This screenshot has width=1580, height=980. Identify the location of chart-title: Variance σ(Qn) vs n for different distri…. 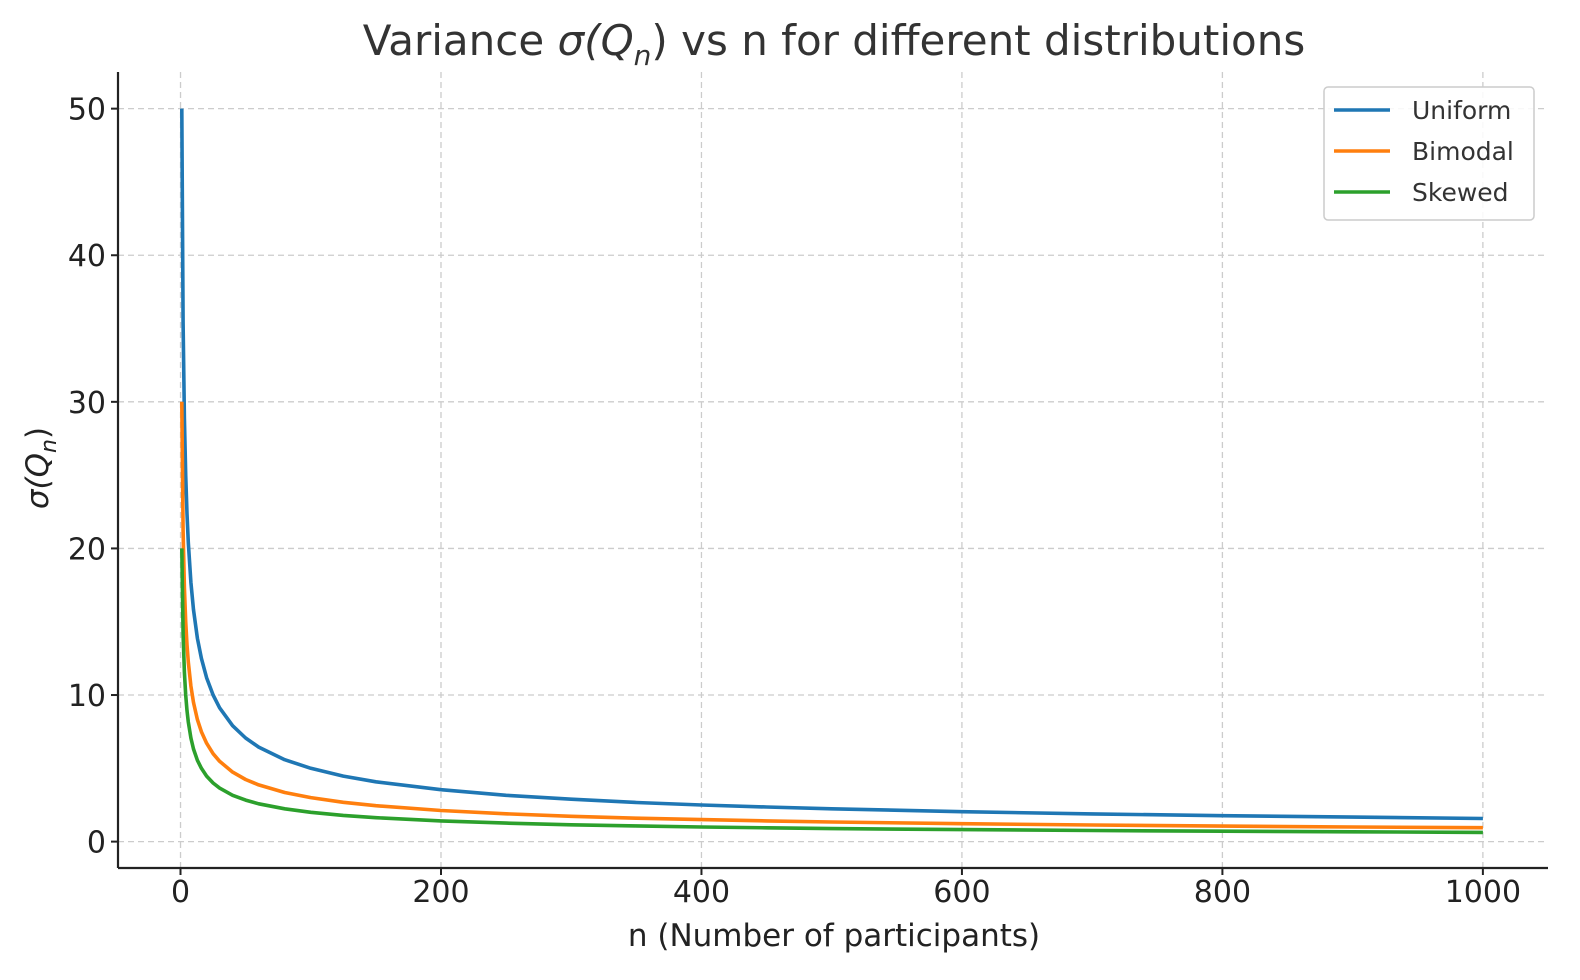
(834, 44).